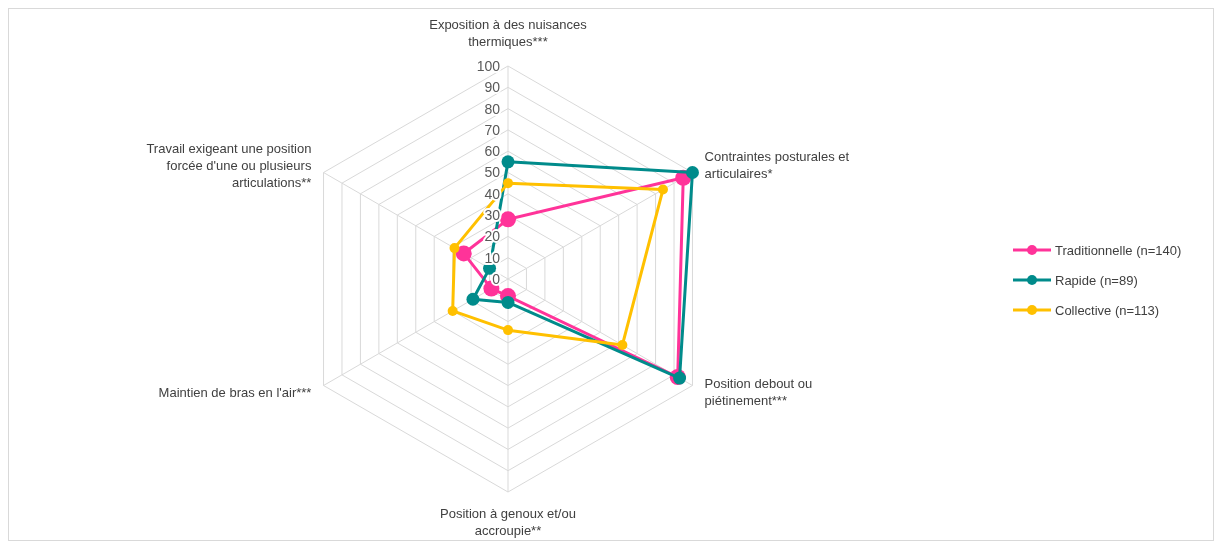 This screenshot has width=1222, height=549. What do you see at coordinates (508, 33) in the screenshot?
I see `spoke-label: Exposition à des nuisances thermiques***` at bounding box center [508, 33].